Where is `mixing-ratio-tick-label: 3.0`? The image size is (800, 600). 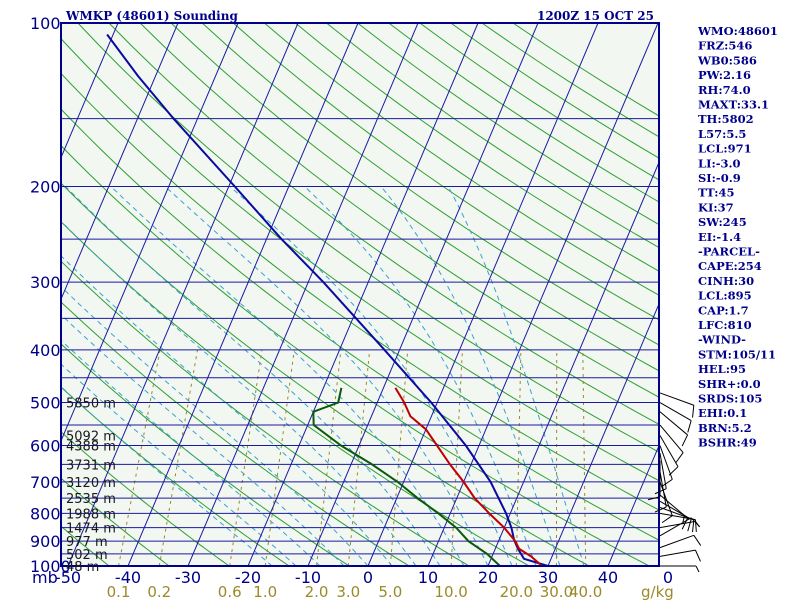
mixing-ratio-tick-label: 3.0 is located at coordinates (348, 591).